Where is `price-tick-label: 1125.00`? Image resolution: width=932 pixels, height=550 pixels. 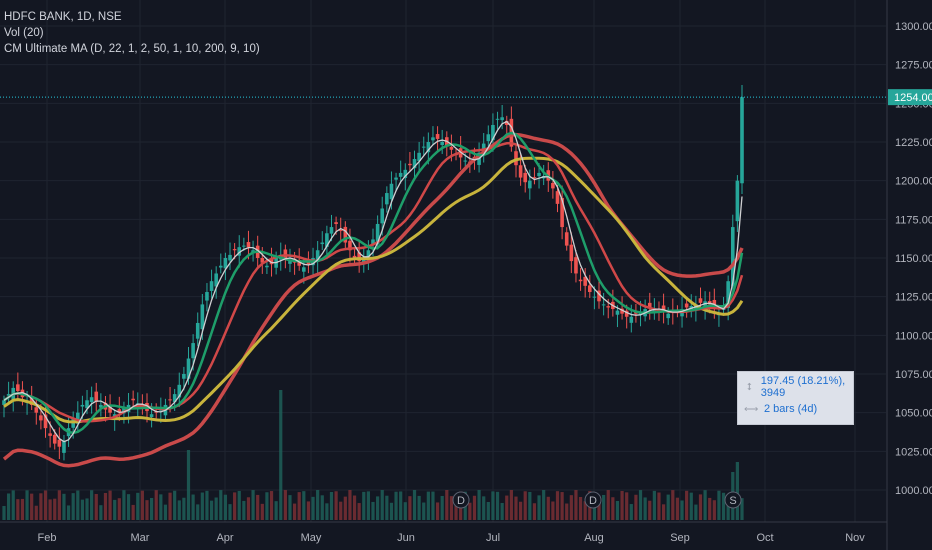
price-tick-label: 1125.00 is located at coordinates (913, 298).